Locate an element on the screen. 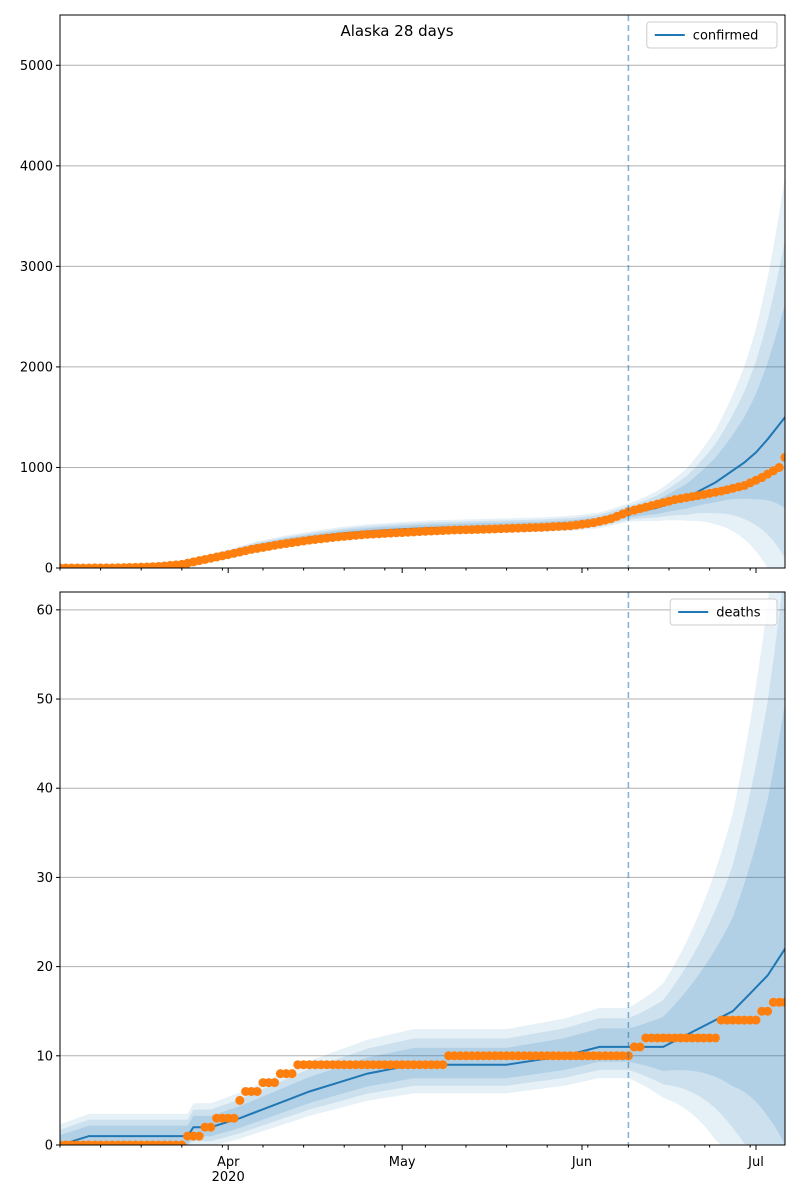  y-tick-label: 60 is located at coordinates (44, 610).